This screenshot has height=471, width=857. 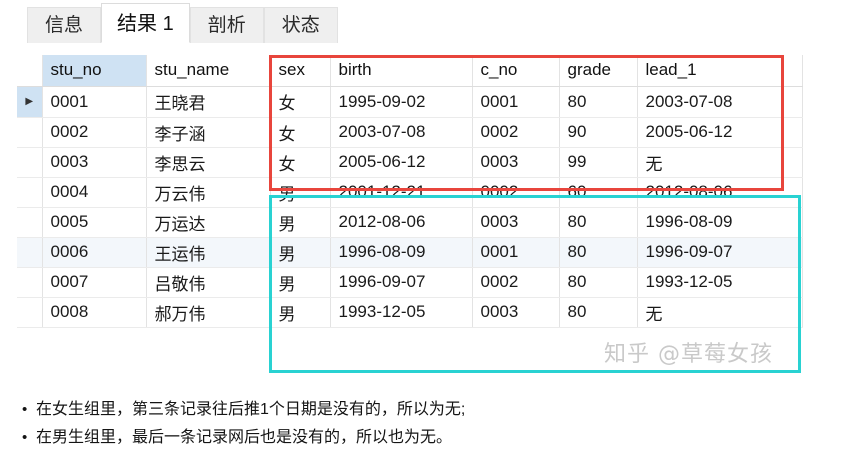 What do you see at coordinates (94, 102) in the screenshot?
I see `cell-stu-no: 0001` at bounding box center [94, 102].